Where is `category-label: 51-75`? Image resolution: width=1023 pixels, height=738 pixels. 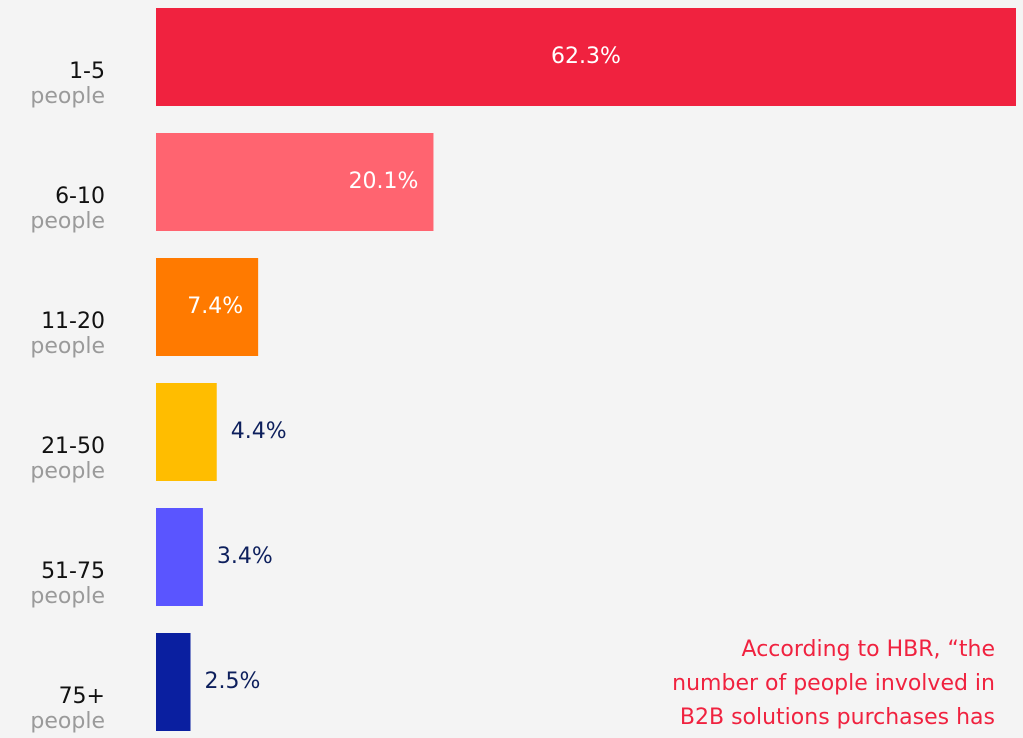
category-label: 51-75 is located at coordinates (73, 571).